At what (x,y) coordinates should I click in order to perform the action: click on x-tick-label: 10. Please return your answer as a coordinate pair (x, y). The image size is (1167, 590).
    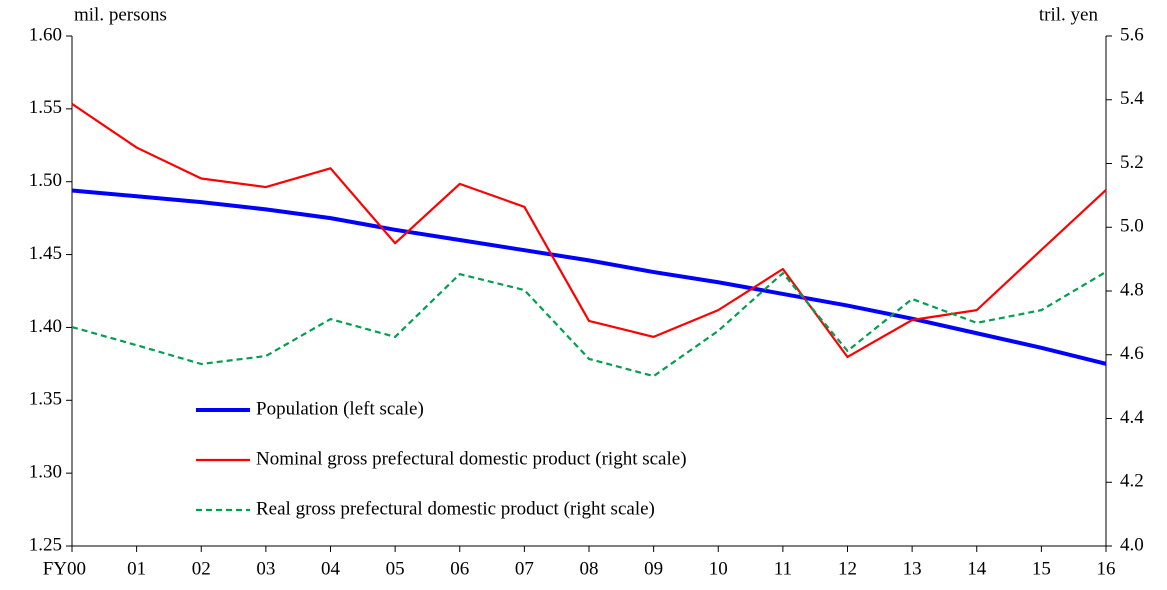
    Looking at the image, I should click on (718, 568).